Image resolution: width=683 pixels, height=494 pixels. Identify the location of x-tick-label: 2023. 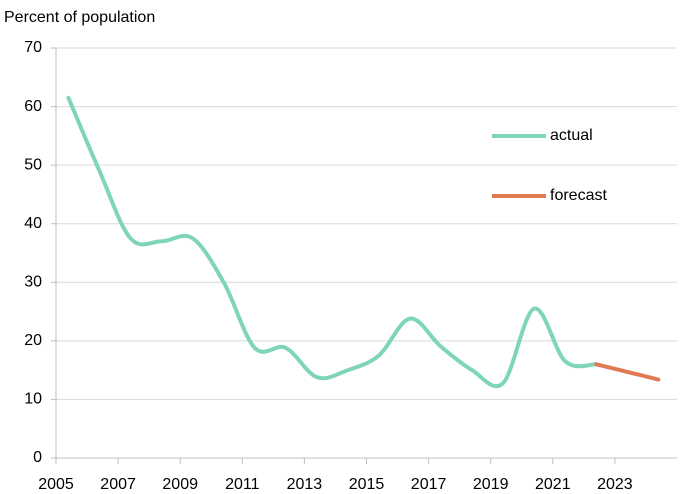
(615, 484).